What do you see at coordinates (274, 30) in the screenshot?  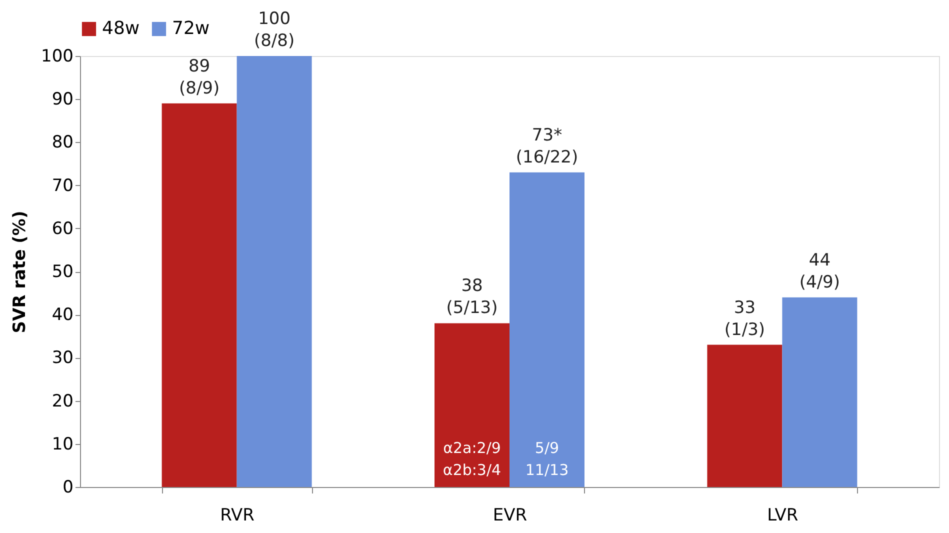 I see `data-label: 100 (8/8)` at bounding box center [274, 30].